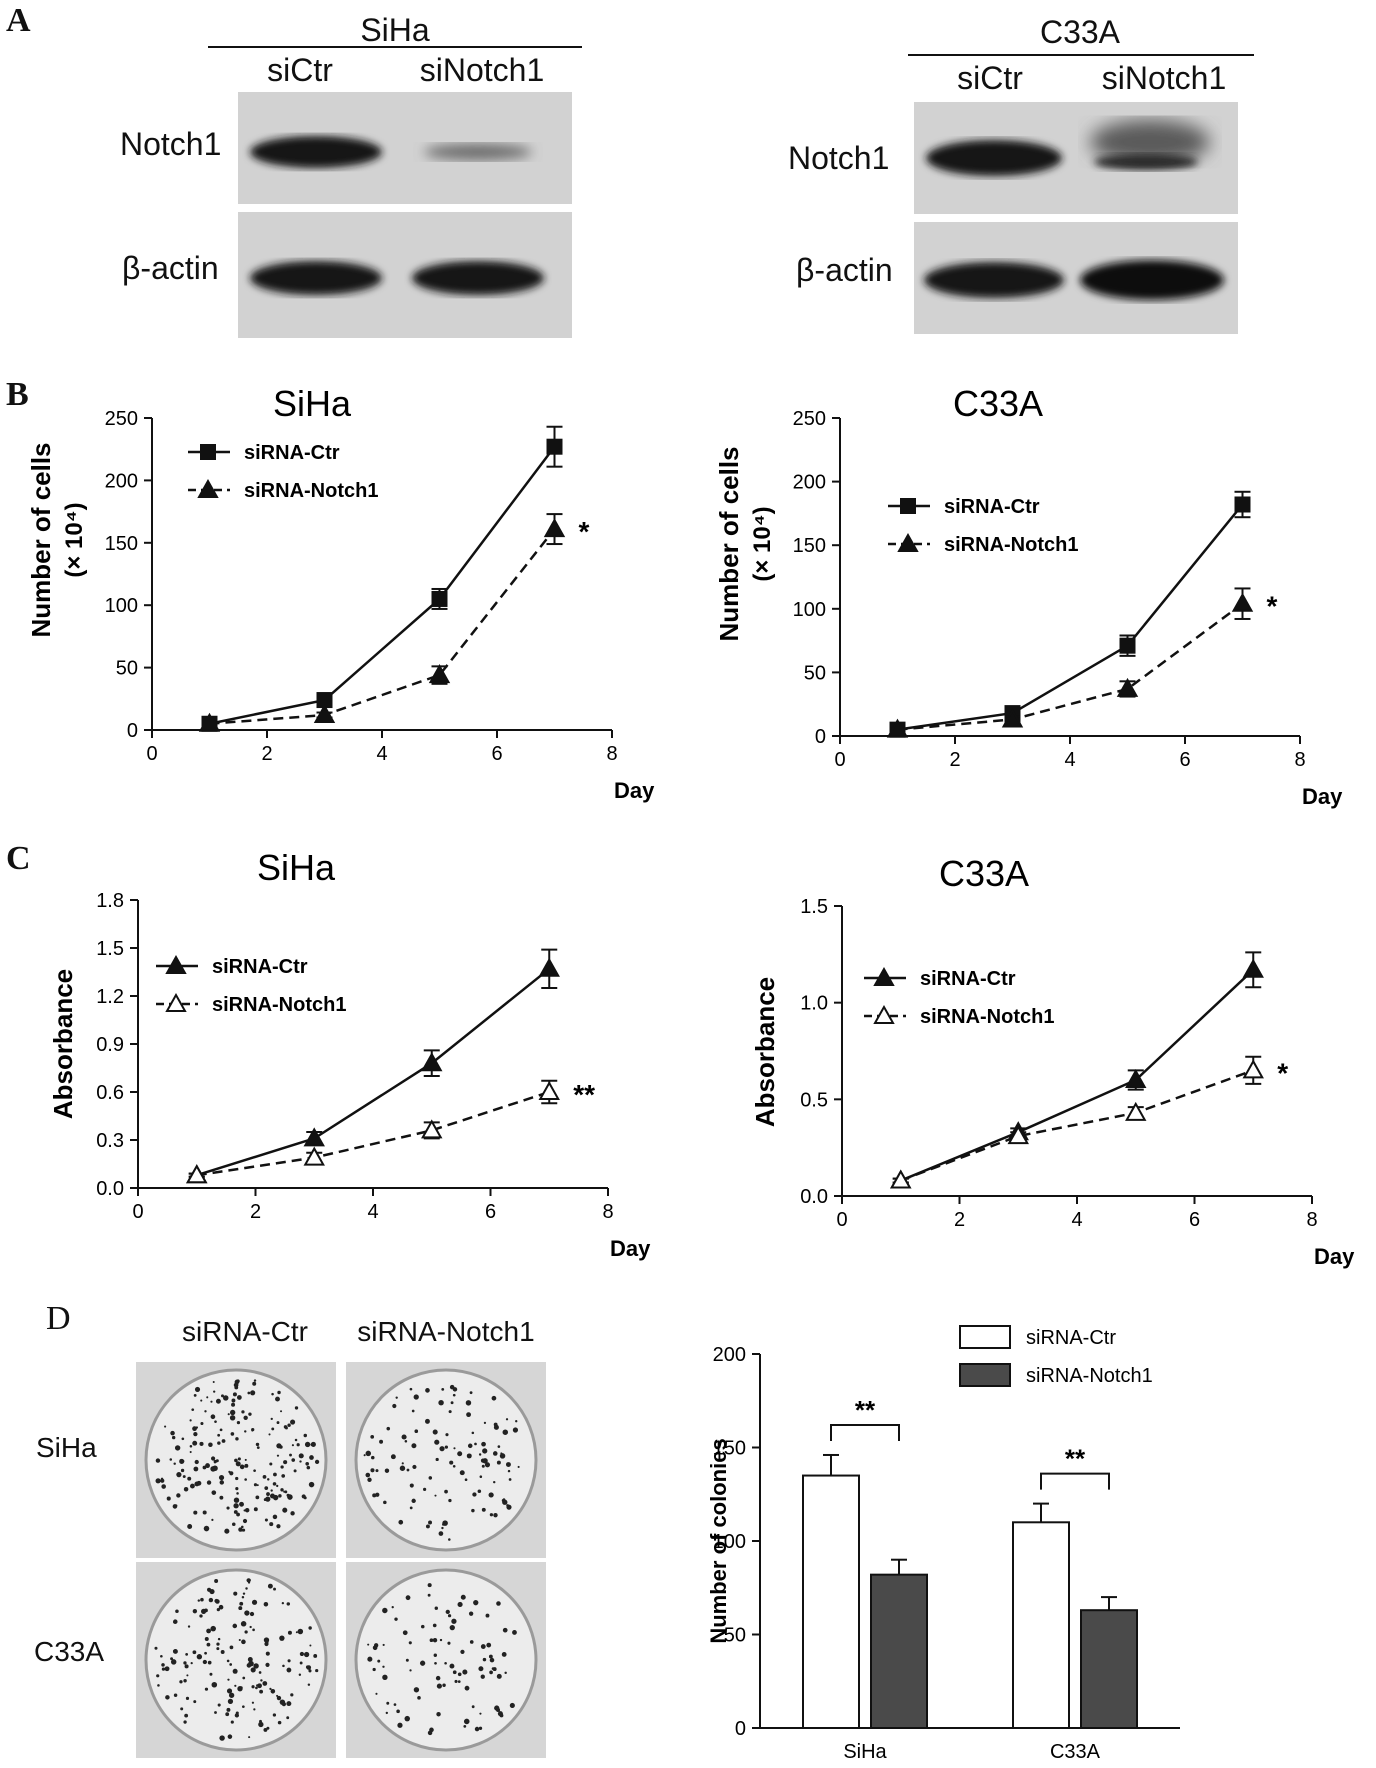  What do you see at coordinates (69, 1651) in the screenshot?
I see `colony-row-label: C33A` at bounding box center [69, 1651].